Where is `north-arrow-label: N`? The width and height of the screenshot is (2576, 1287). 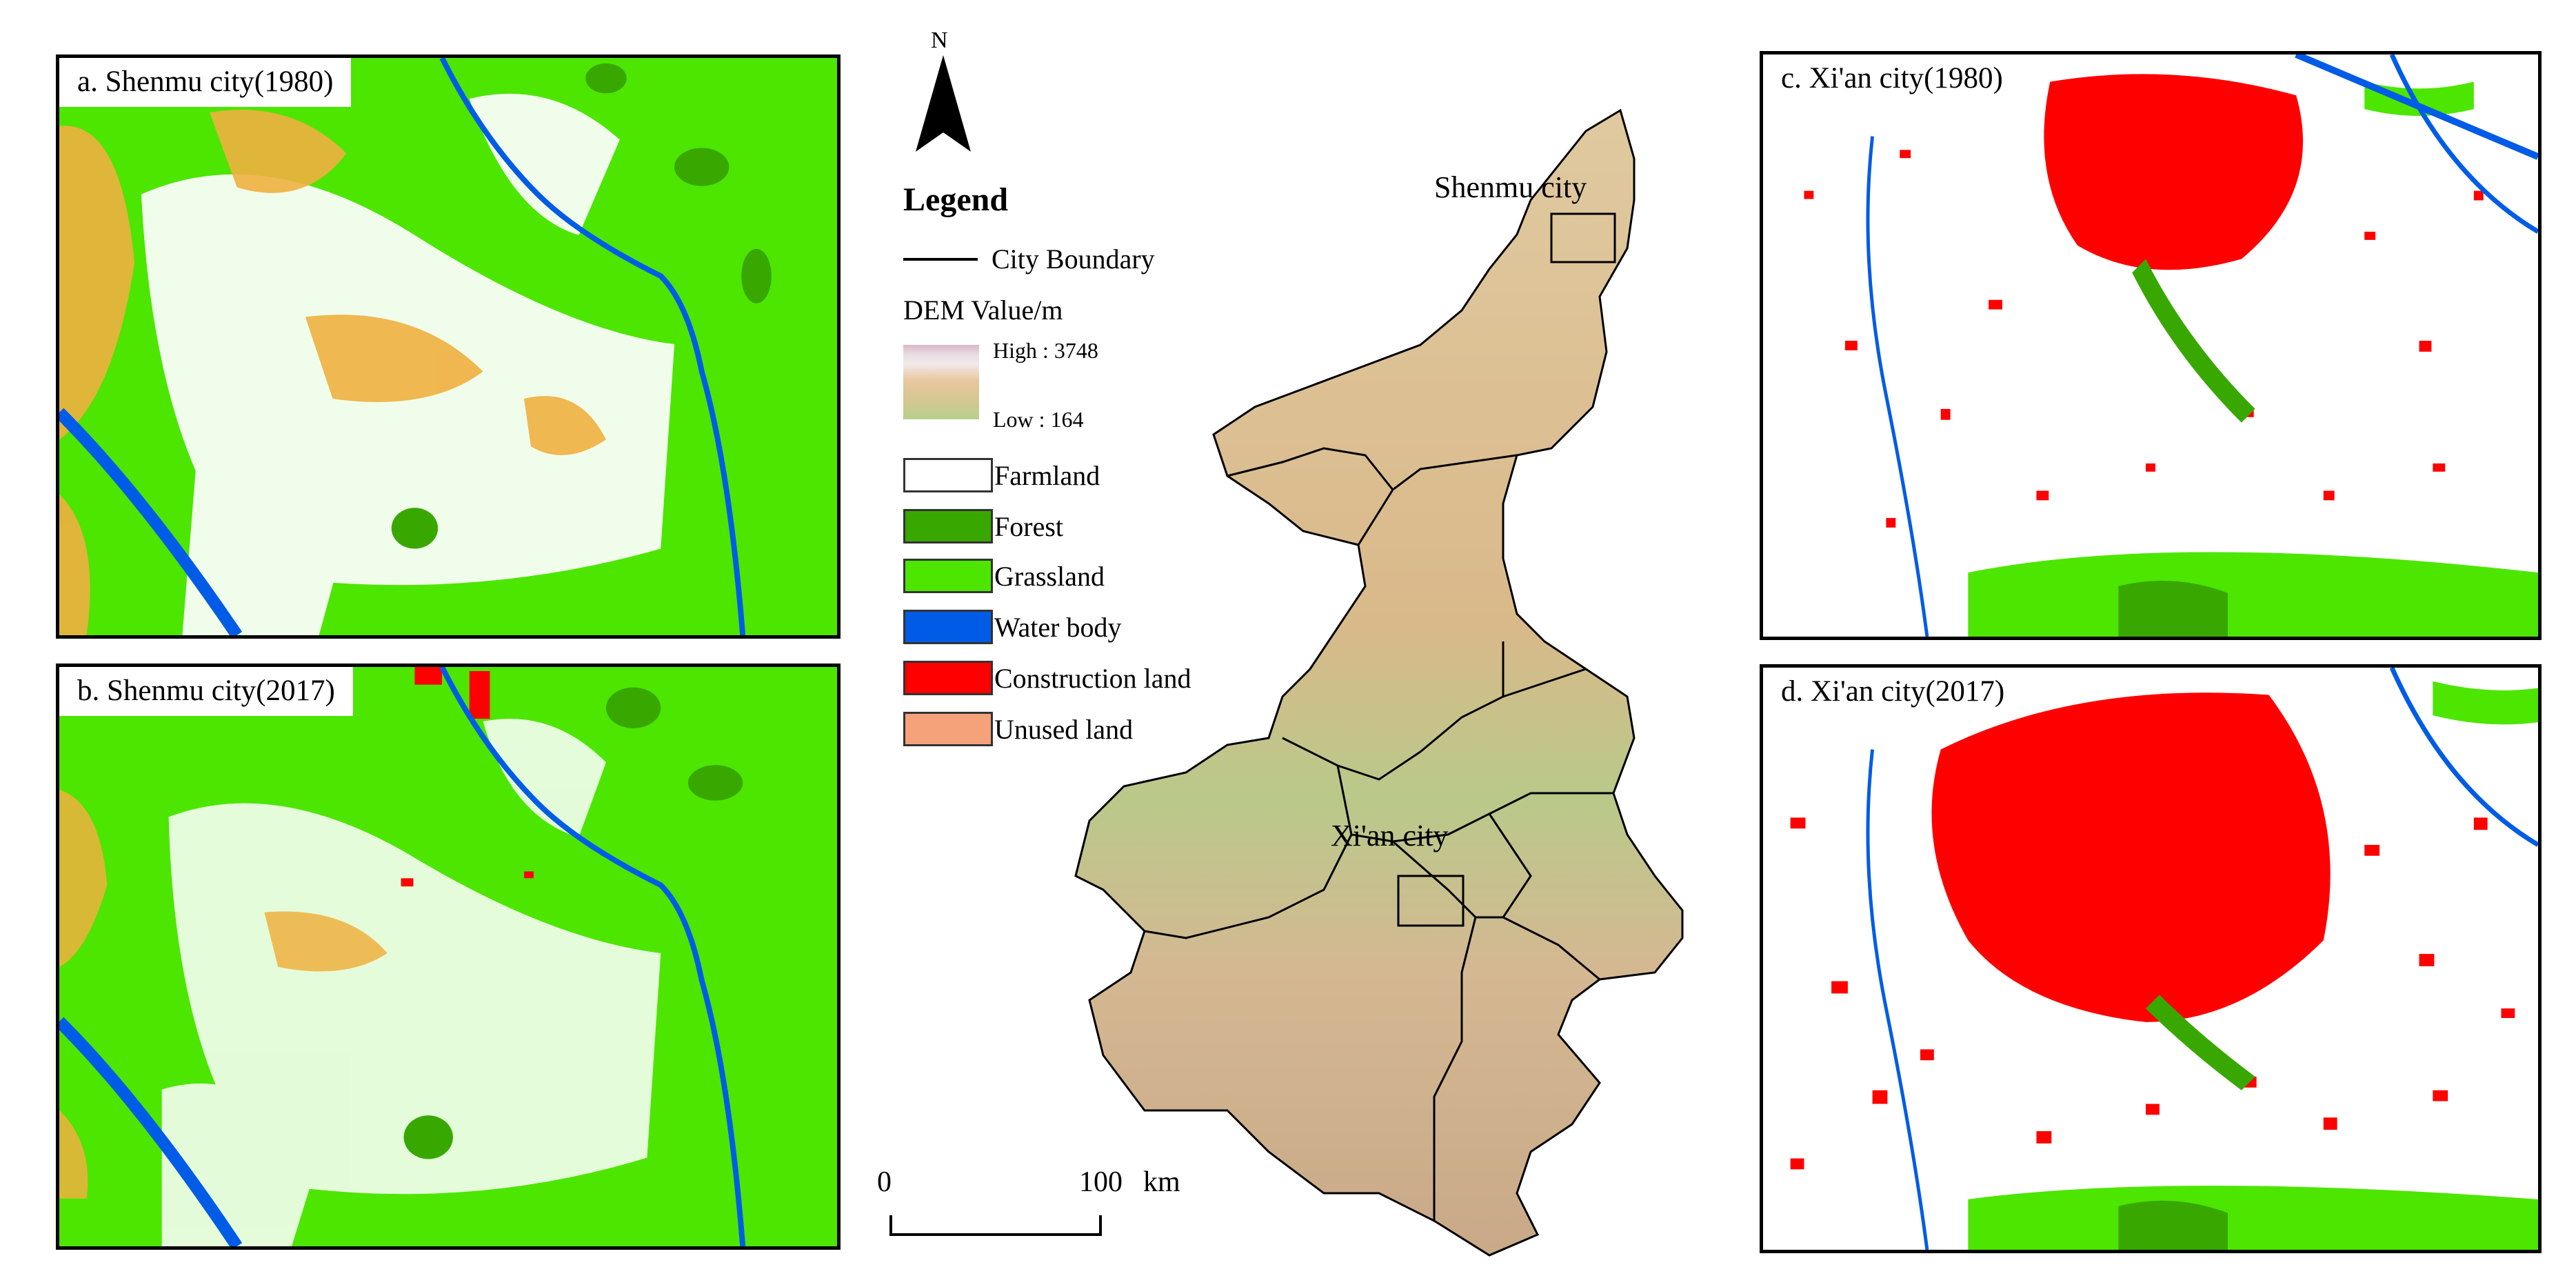 north-arrow-label: N is located at coordinates (939, 40).